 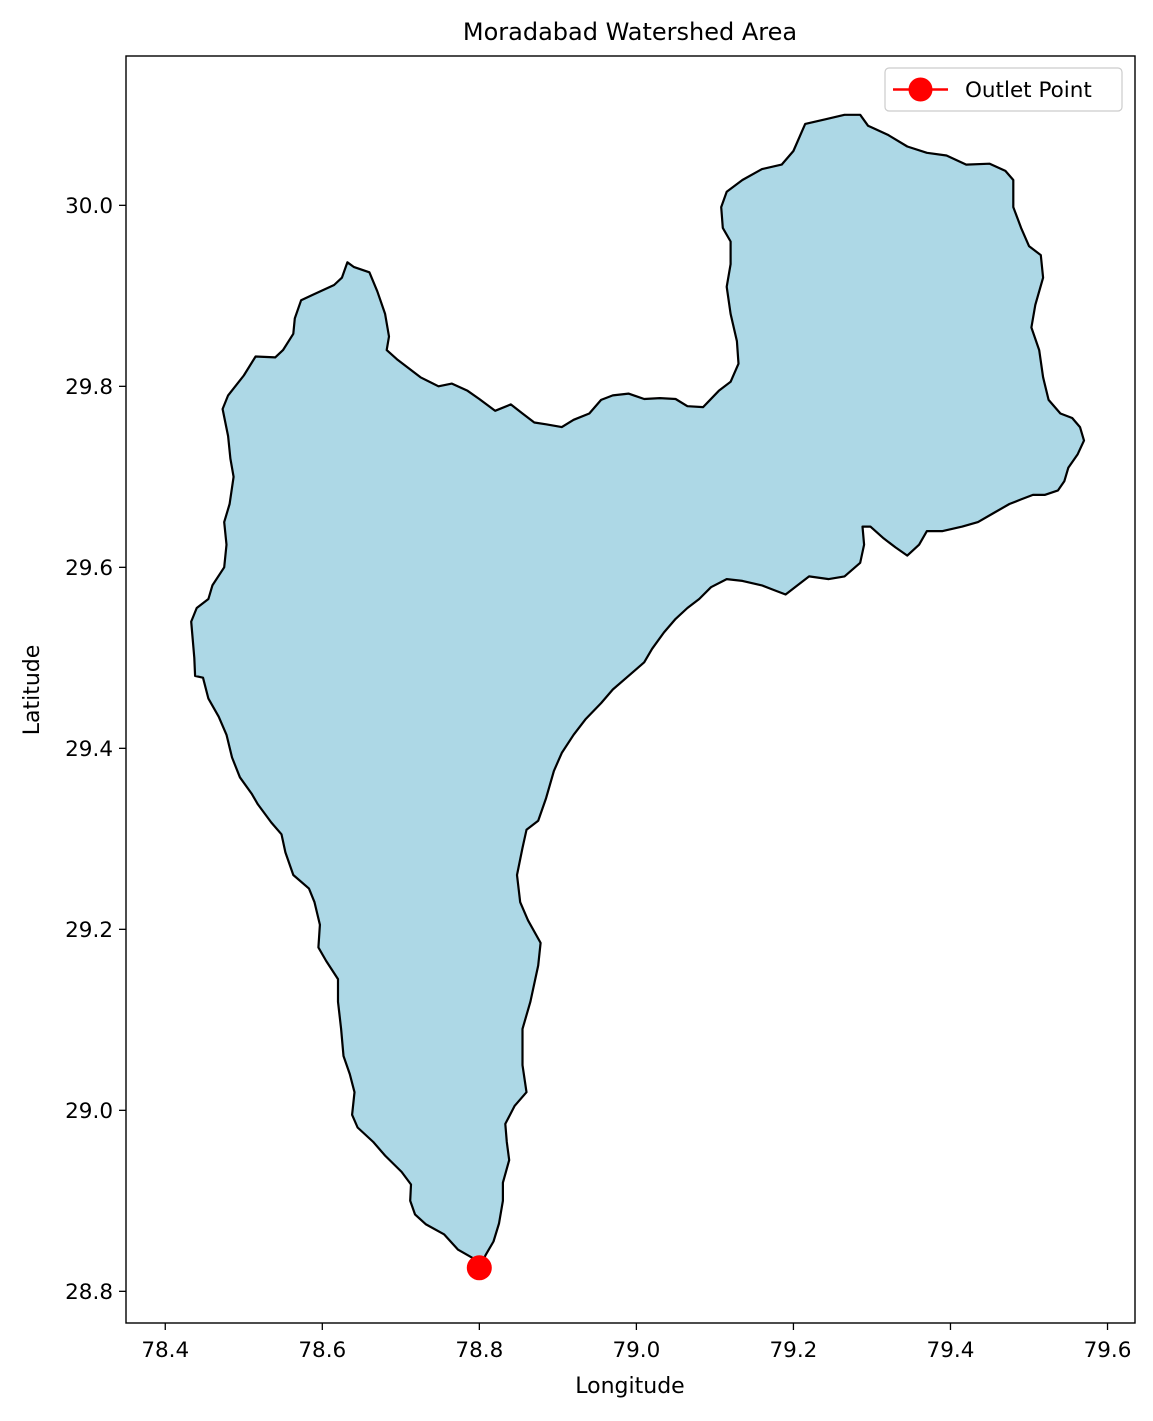 What do you see at coordinates (630, 32) in the screenshot?
I see `chart-title: Moradabad Watershed Area` at bounding box center [630, 32].